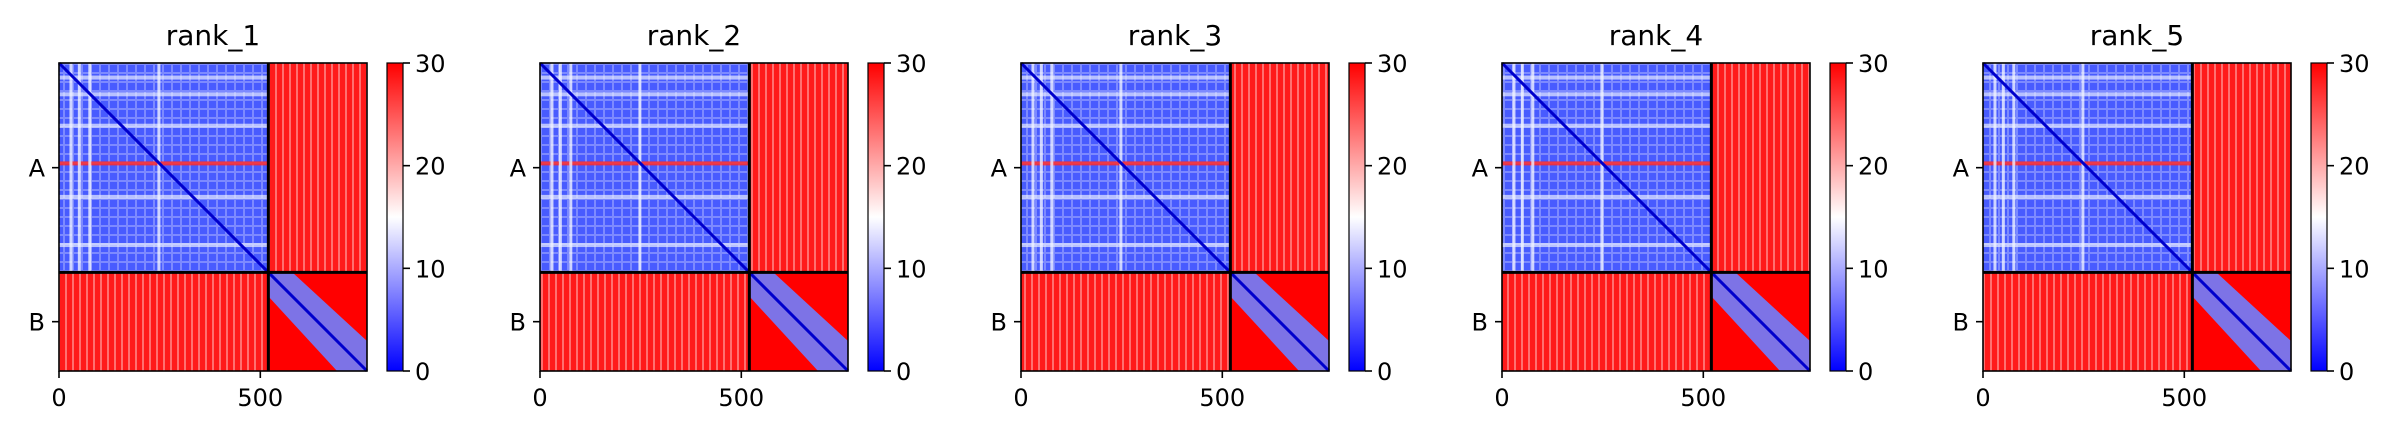 This screenshot has width=2400, height=438. What do you see at coordinates (1175, 35) in the screenshot?
I see `panel-title: rank_3` at bounding box center [1175, 35].